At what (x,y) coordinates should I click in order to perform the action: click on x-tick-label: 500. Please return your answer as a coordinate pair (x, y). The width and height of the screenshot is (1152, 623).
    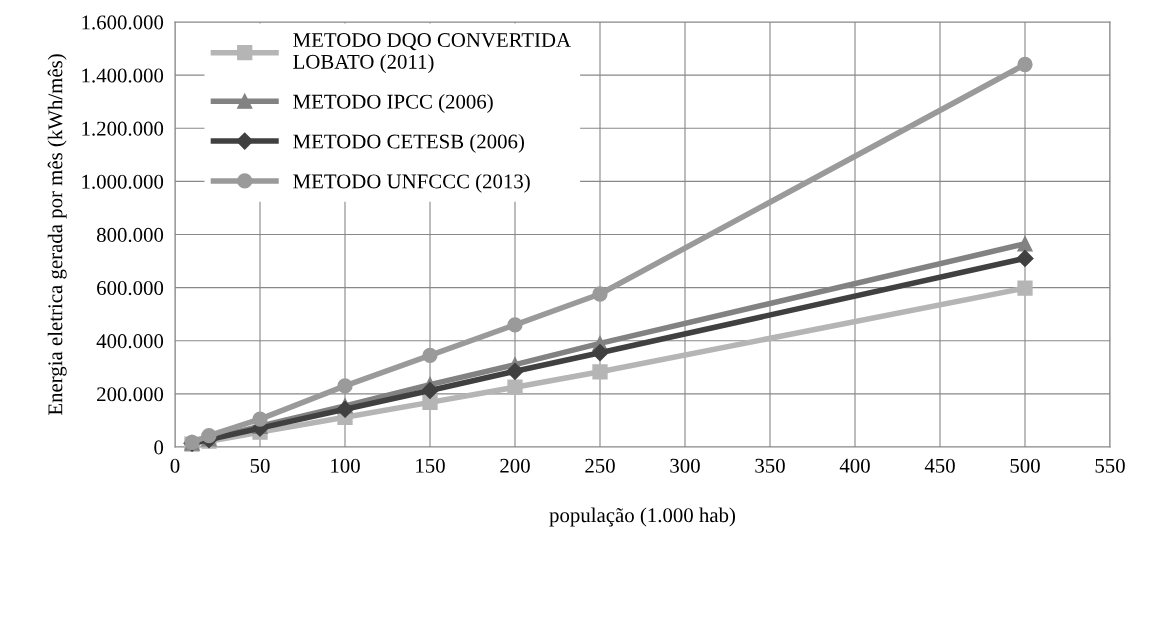
    Looking at the image, I should click on (1025, 465).